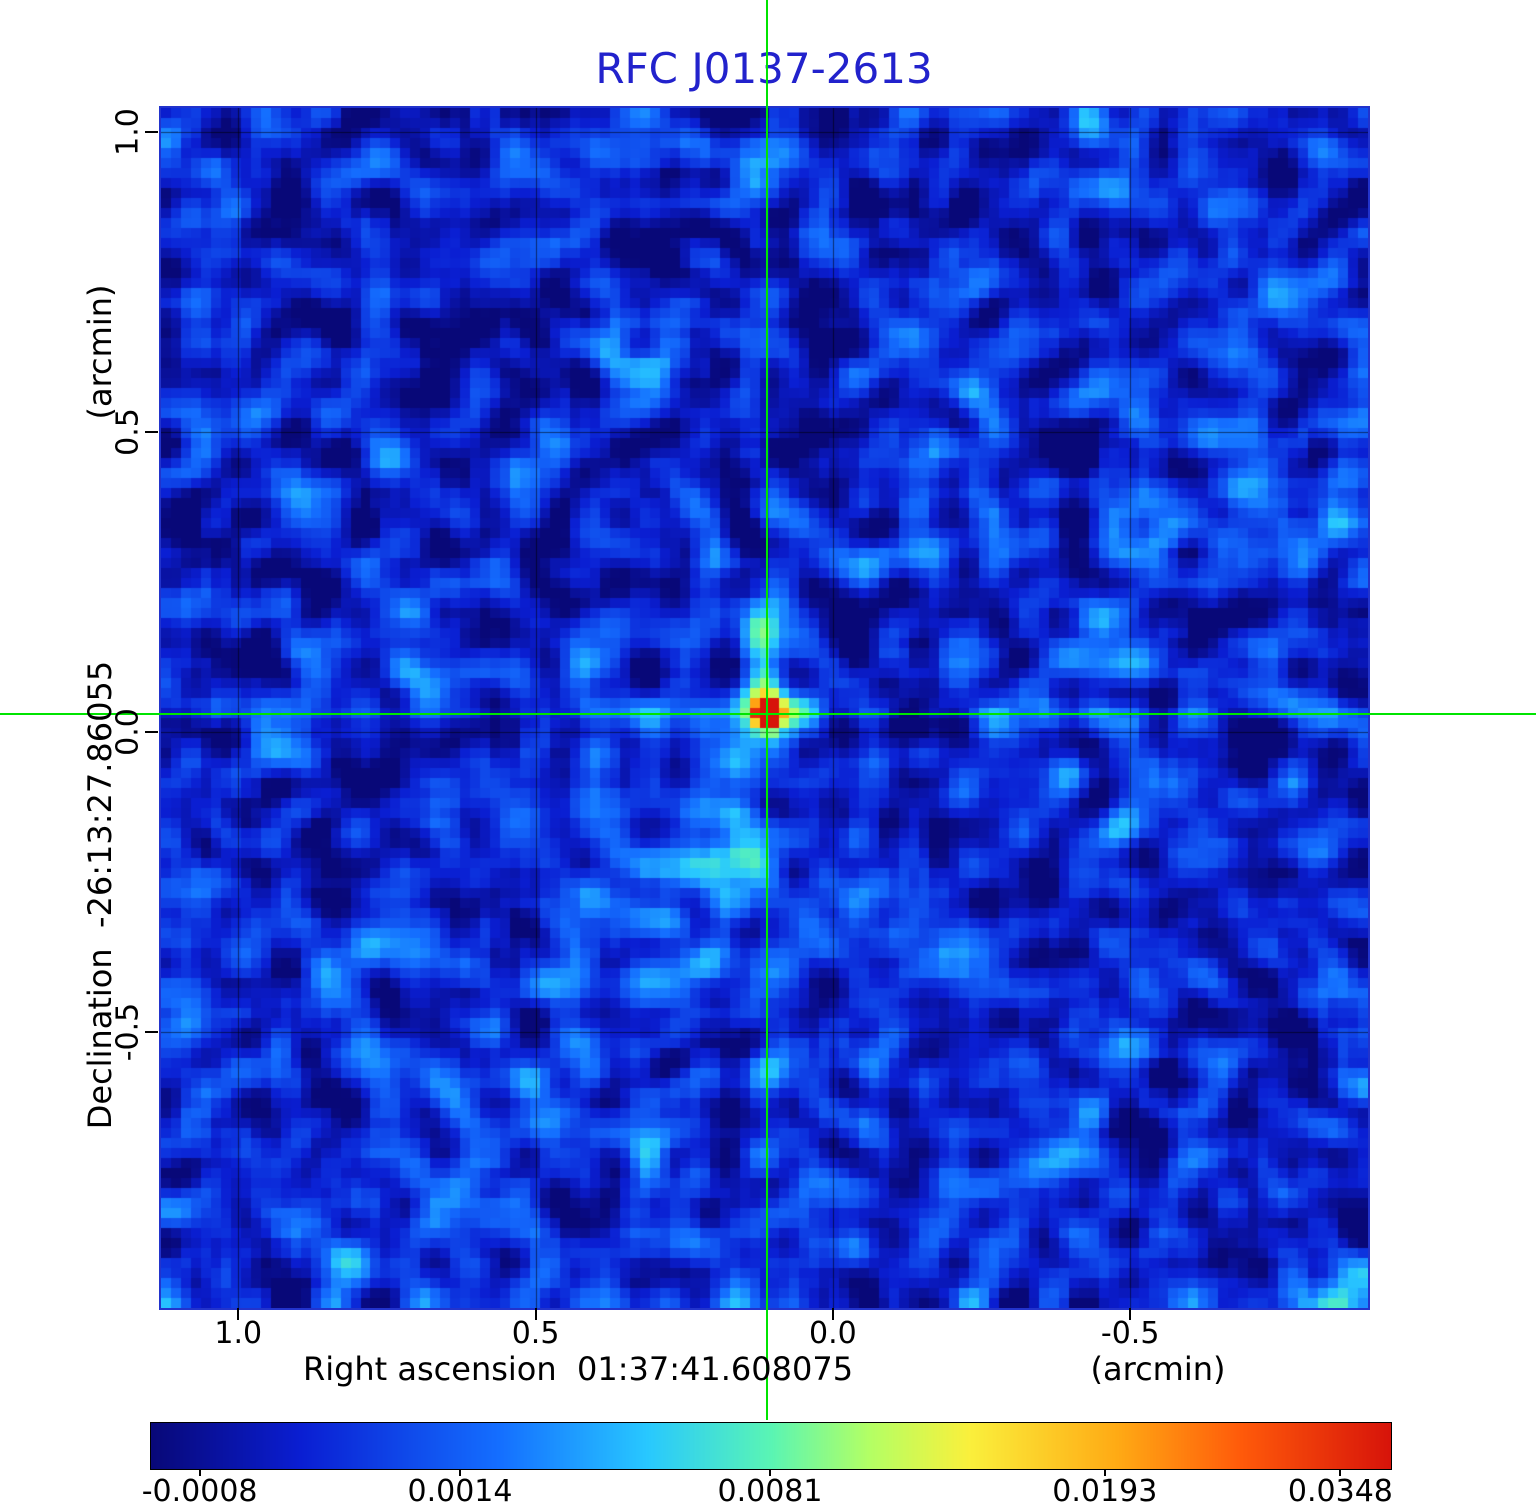 This screenshot has height=1511, width=1536. What do you see at coordinates (764, 68) in the screenshot?
I see `figure-title: RFC J0137-2613` at bounding box center [764, 68].